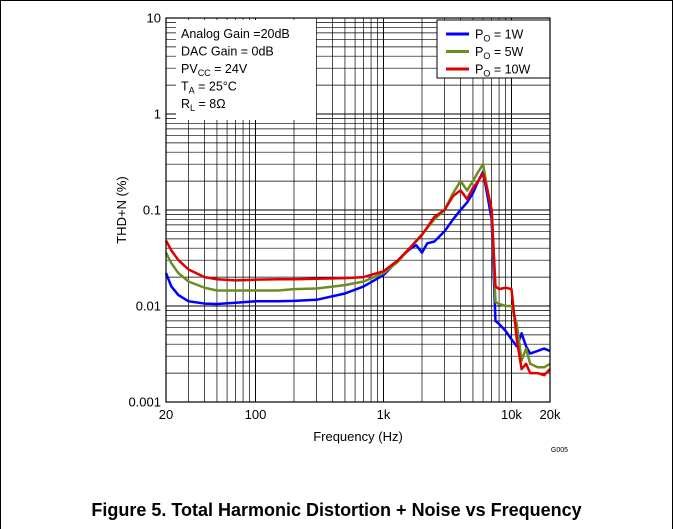 Image resolution: width=673 pixels, height=529 pixels. Describe the element at coordinates (209, 88) in the screenshot. I see `condition-text: TA = 25°C` at that location.